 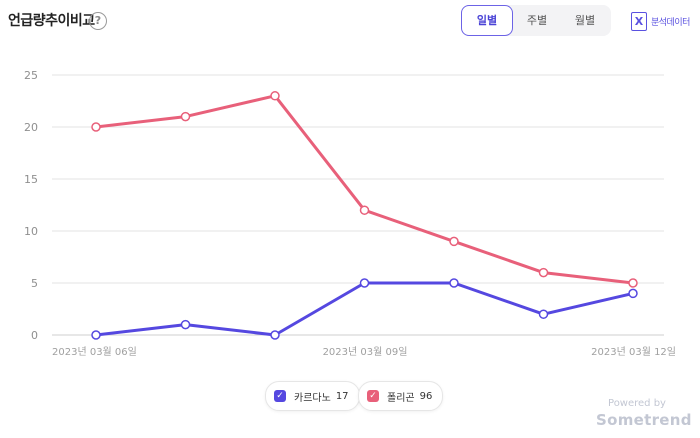 I want to click on export-data-label: 분석데이터, so click(x=670, y=22).